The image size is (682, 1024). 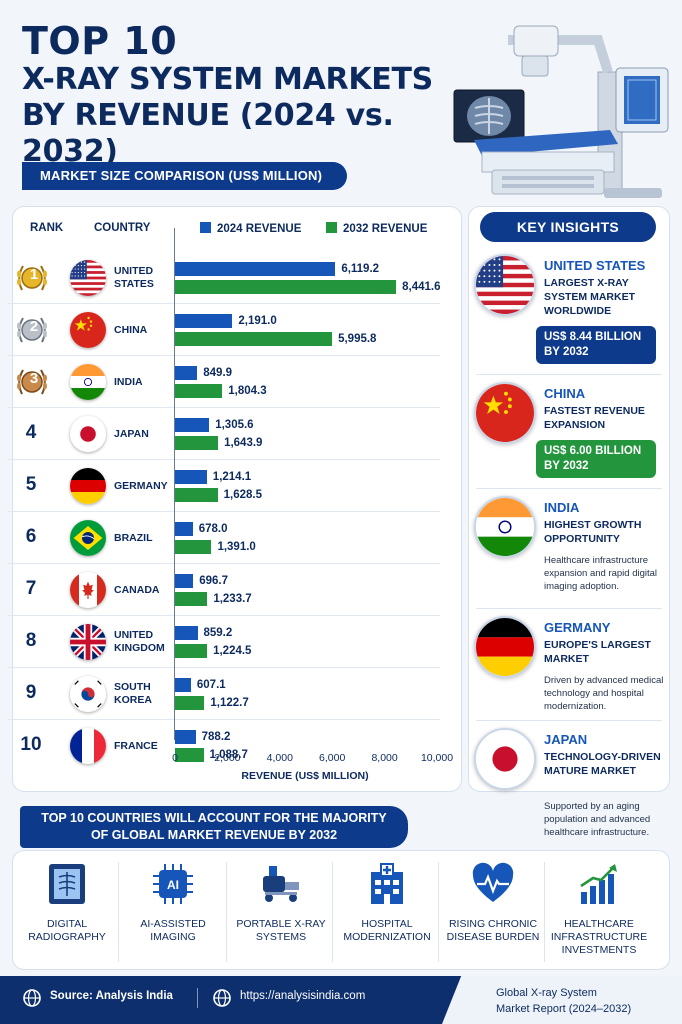 I want to click on drivers-banner-line-2: OF GLOBAL MARKET REVENUE BY 2032, so click(x=214, y=835).